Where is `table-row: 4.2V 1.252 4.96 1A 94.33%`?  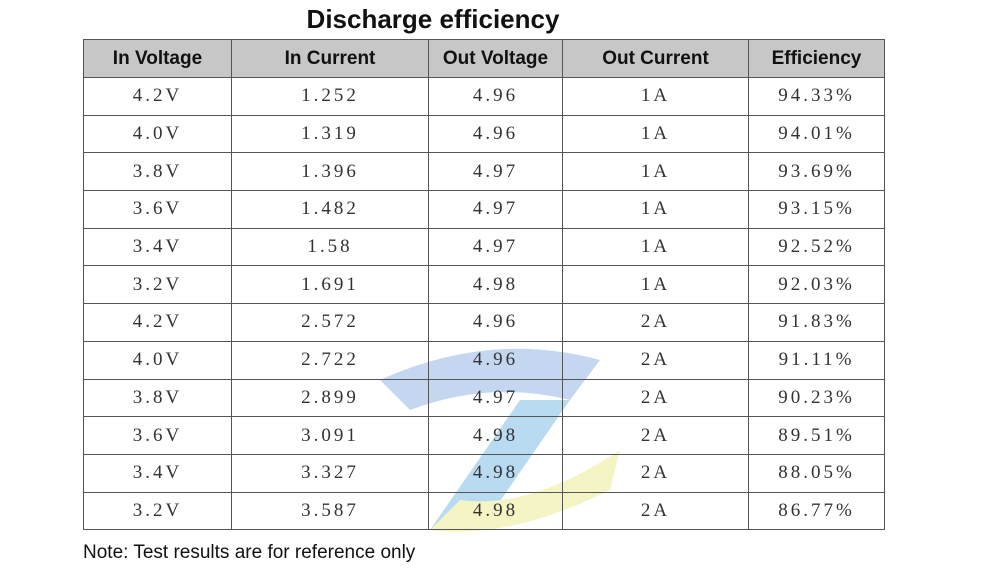
table-row: 4.2V 1.252 4.96 1A 94.33% is located at coordinates (484, 96).